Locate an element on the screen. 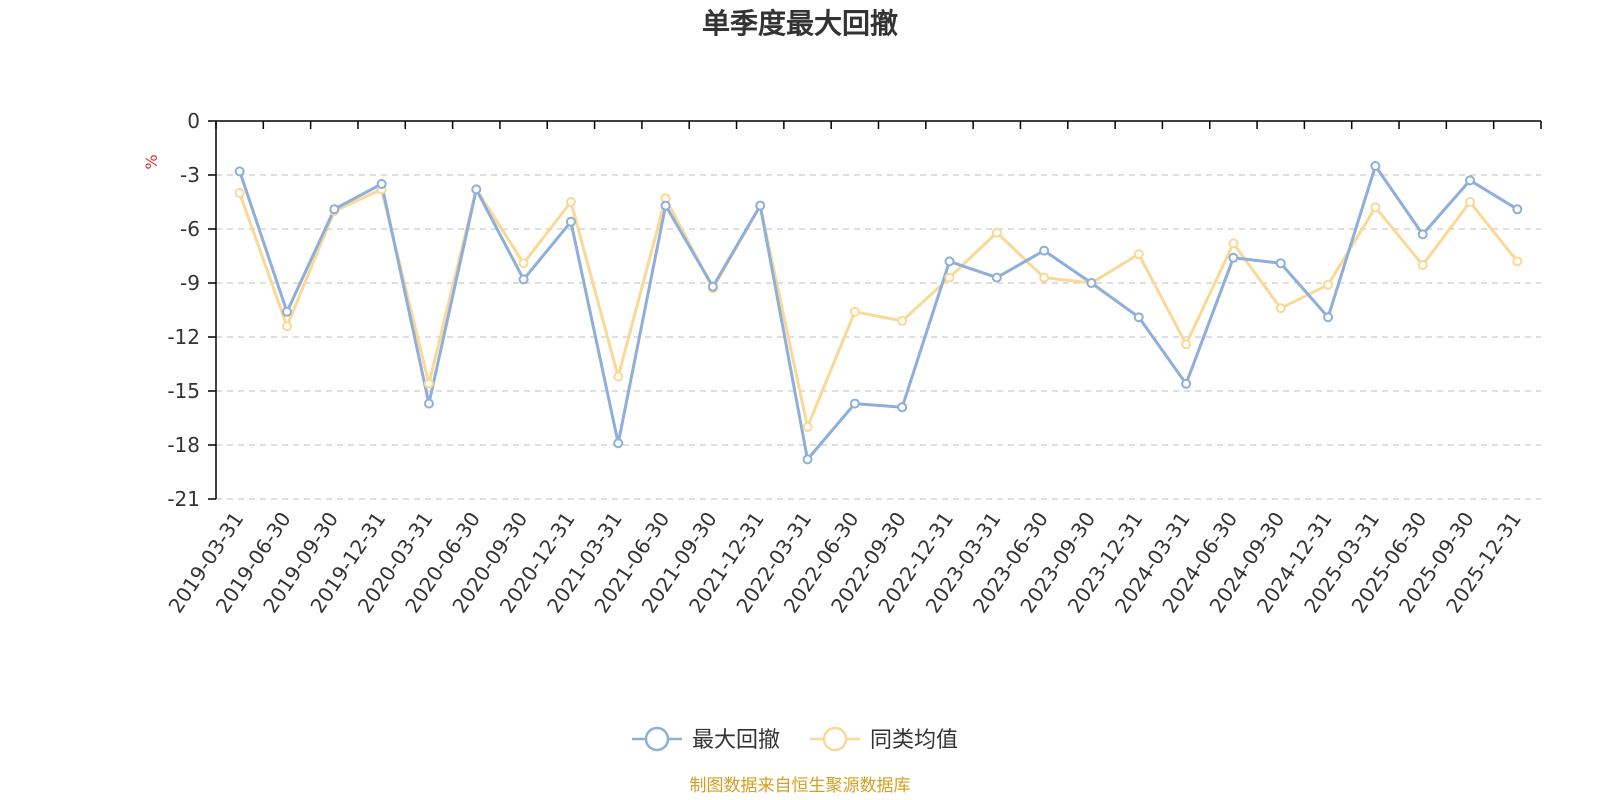 This screenshot has width=1600, height=800. y-tick-labels: 0 -3 -6 -9 -12 -15 -18 -21 is located at coordinates (183, 310).